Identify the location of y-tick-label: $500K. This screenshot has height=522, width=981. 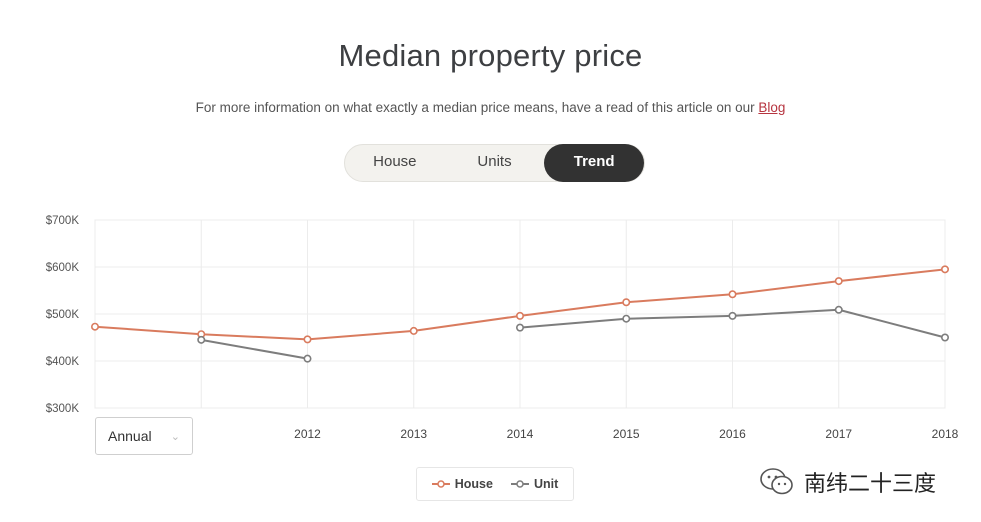
(63, 315).